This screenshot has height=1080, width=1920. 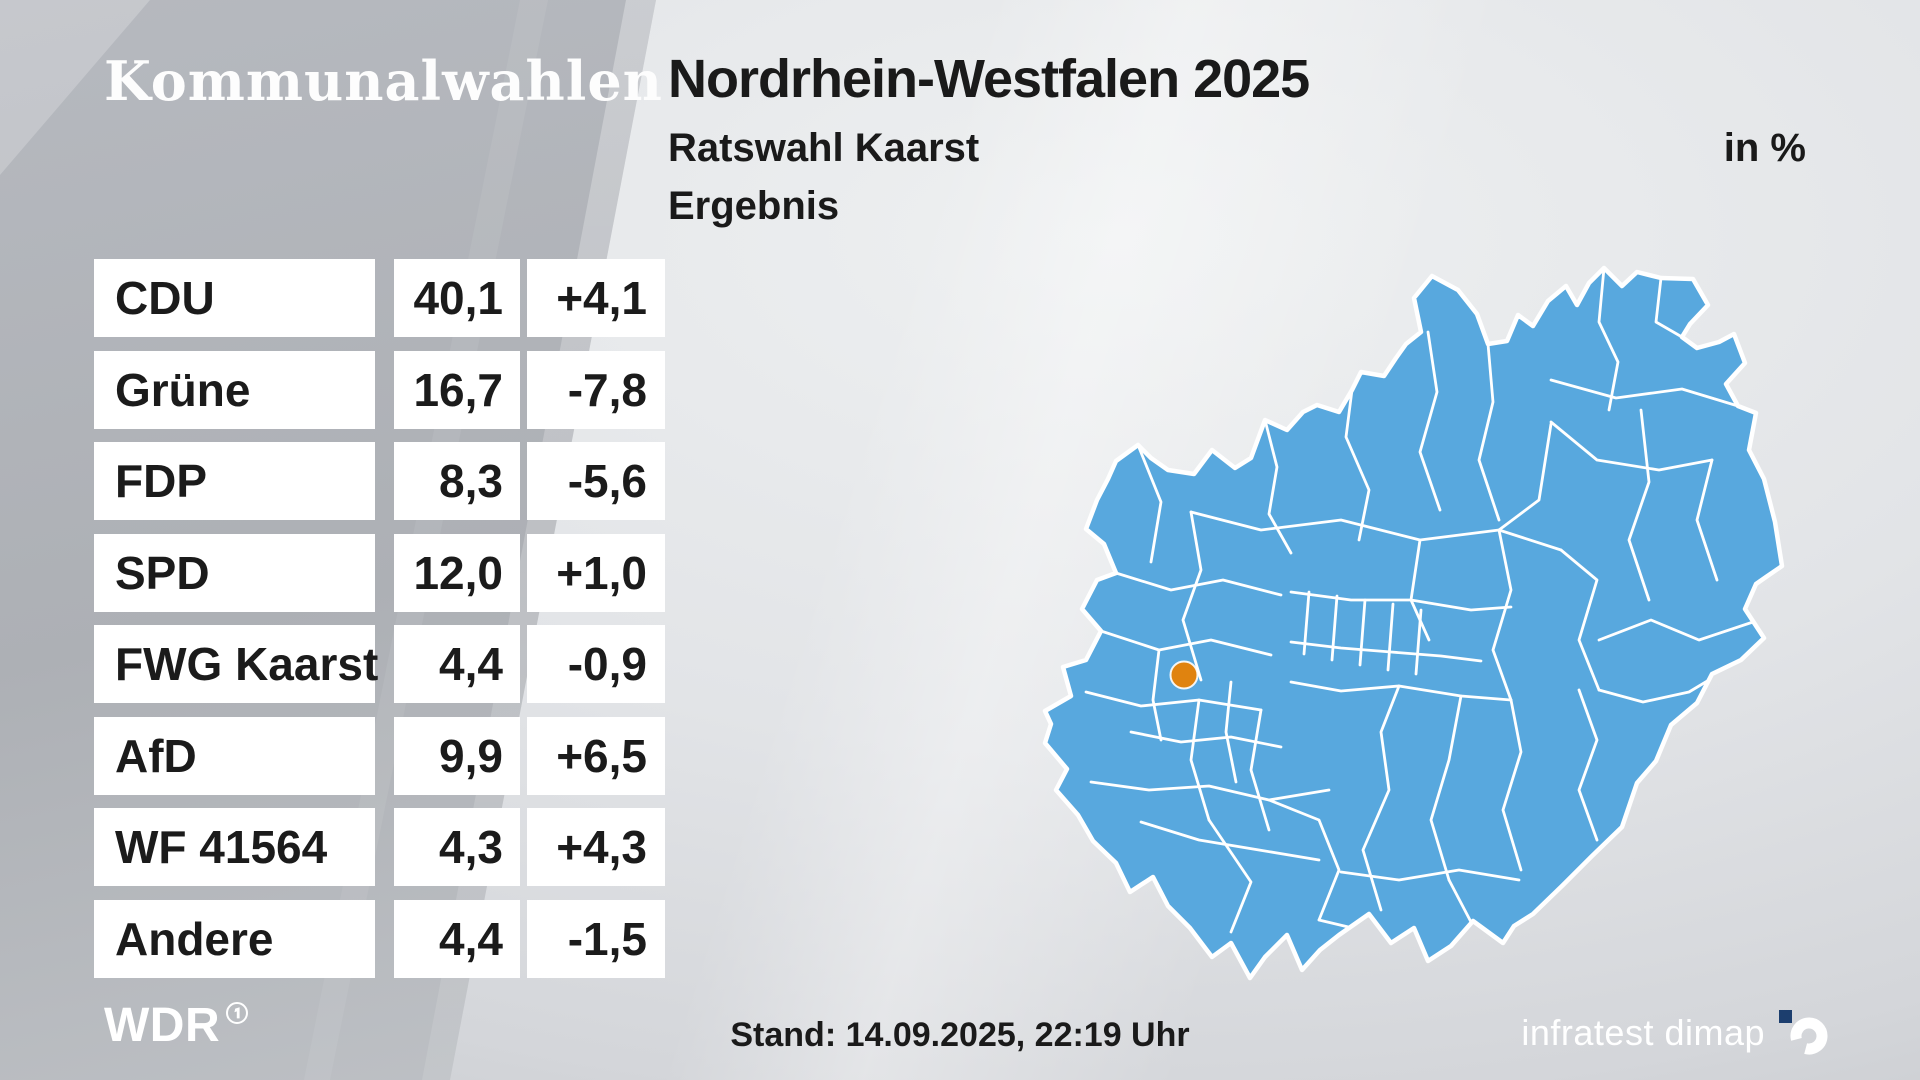 What do you see at coordinates (457, 572) in the screenshot?
I see `result-value-cell: 12,0` at bounding box center [457, 572].